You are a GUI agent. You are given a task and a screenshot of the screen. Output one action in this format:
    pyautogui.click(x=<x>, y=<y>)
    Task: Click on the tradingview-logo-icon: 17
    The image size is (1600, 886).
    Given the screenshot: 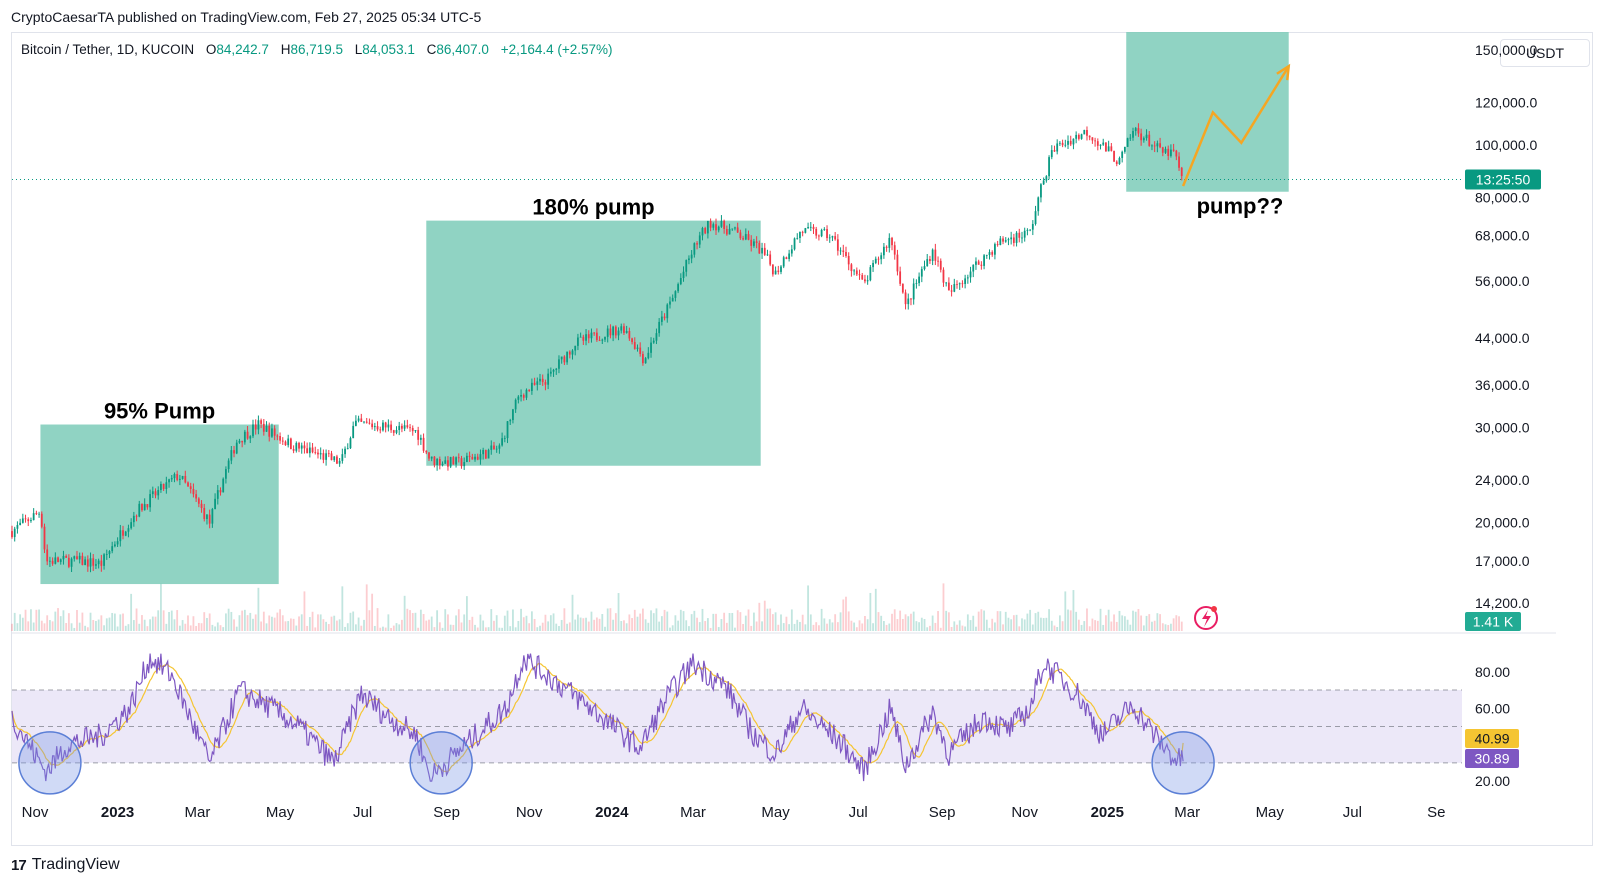 What is the action you would take?
    pyautogui.click(x=19, y=865)
    